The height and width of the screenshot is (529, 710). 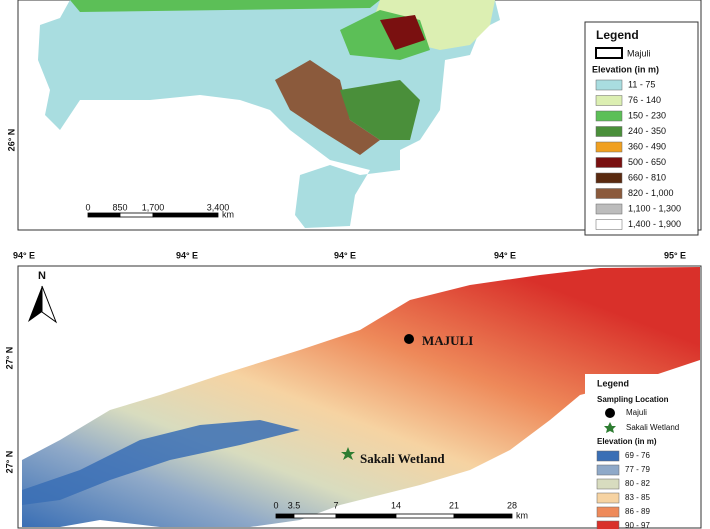 What do you see at coordinates (153, 207) in the screenshot?
I see `scale-label: 1,700` at bounding box center [153, 207].